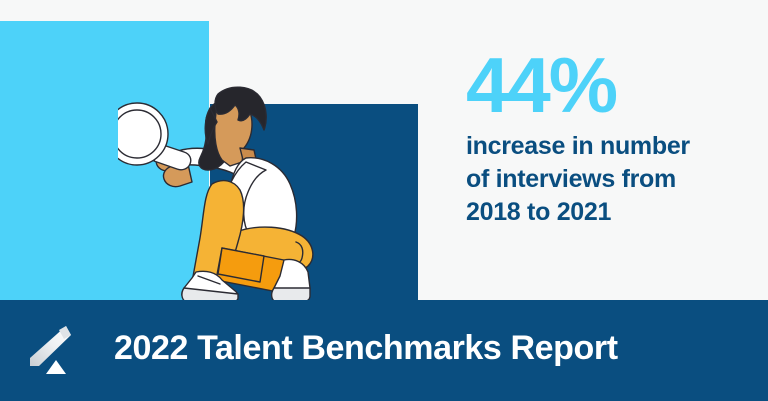 Image resolution: width=768 pixels, height=401 pixels. I want to click on hair-side, so click(211, 126).